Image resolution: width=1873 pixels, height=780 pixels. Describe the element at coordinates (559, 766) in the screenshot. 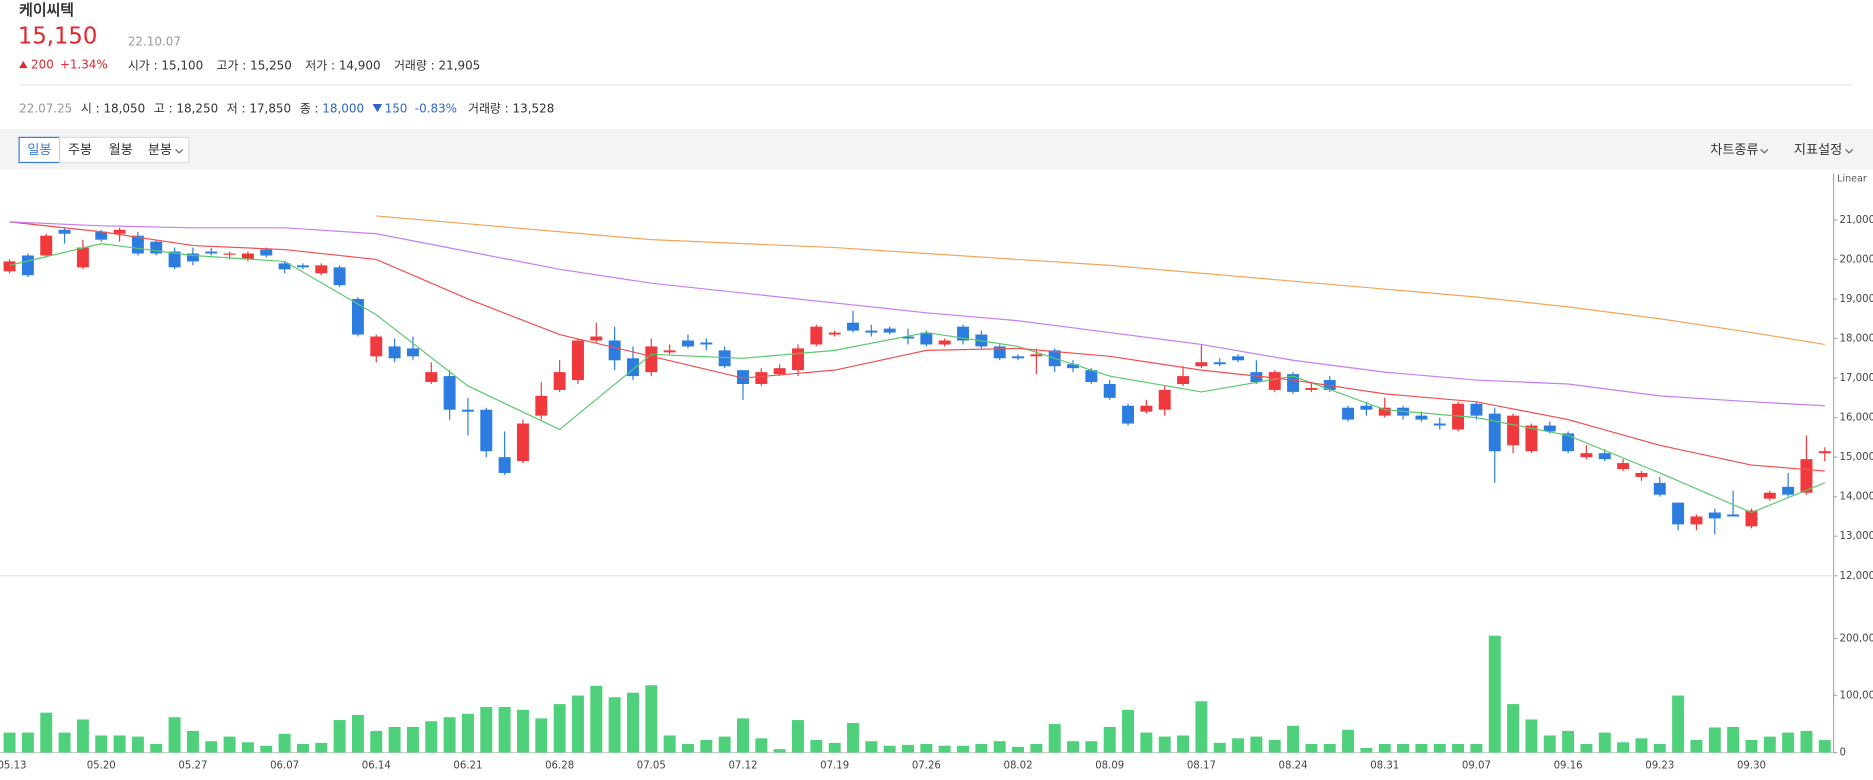

I see `x-tick-label: 06.28` at that location.